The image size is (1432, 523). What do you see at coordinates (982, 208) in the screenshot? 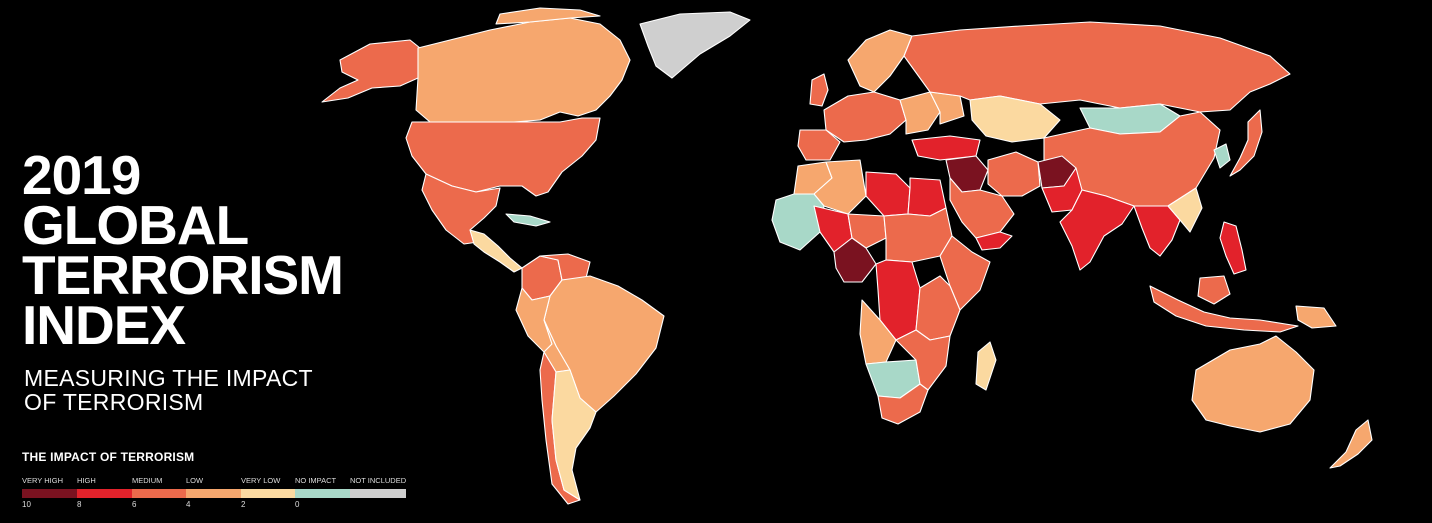
I see `country-saudi-arabia` at bounding box center [982, 208].